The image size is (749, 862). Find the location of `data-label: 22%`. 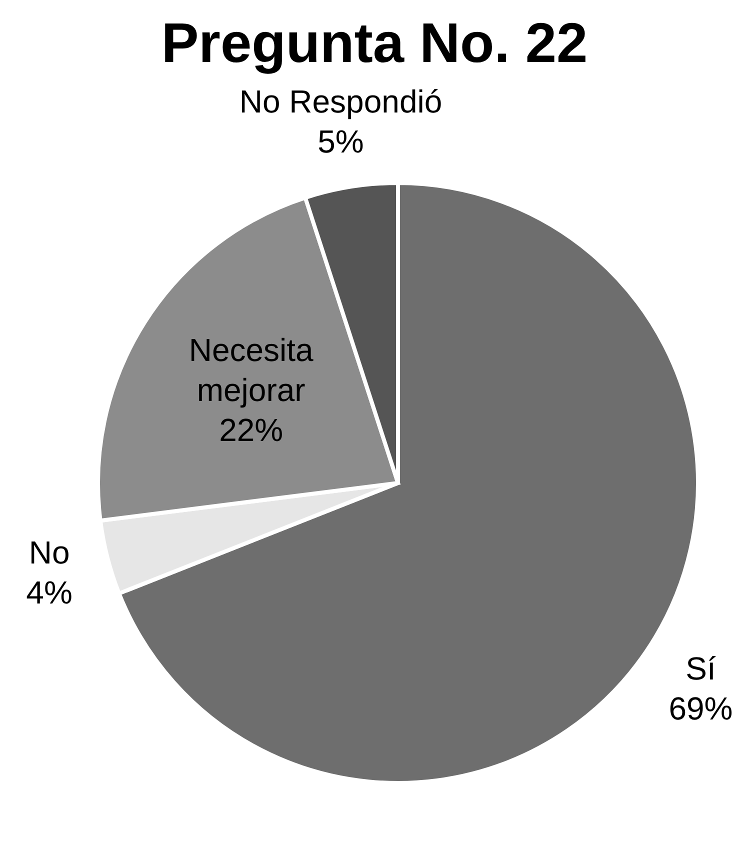

data-label: 22% is located at coordinates (251, 430).